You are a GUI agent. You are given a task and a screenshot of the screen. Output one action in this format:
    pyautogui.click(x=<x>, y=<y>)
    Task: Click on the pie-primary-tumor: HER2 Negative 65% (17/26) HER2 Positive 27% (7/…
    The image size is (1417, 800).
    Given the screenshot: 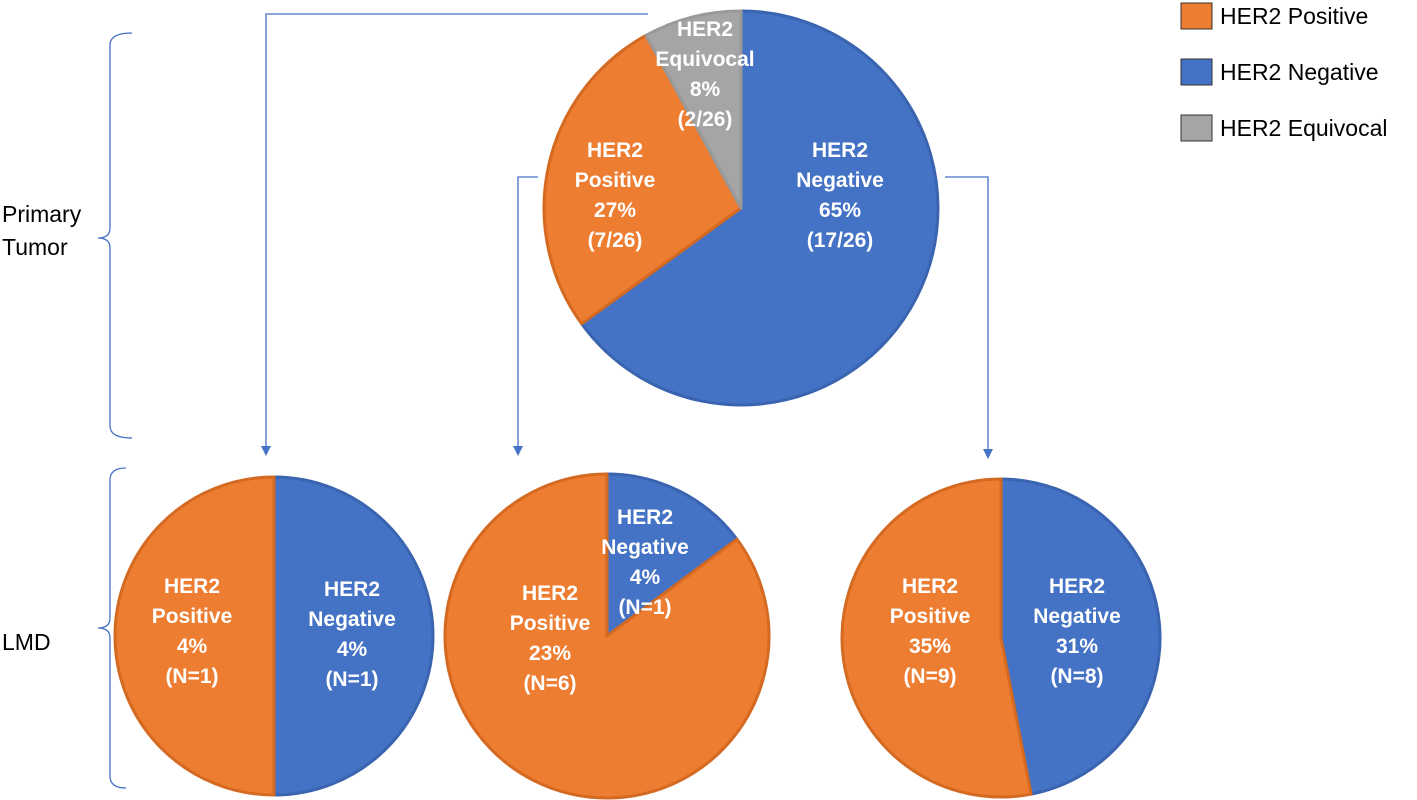 What is the action you would take?
    pyautogui.click(x=741, y=208)
    